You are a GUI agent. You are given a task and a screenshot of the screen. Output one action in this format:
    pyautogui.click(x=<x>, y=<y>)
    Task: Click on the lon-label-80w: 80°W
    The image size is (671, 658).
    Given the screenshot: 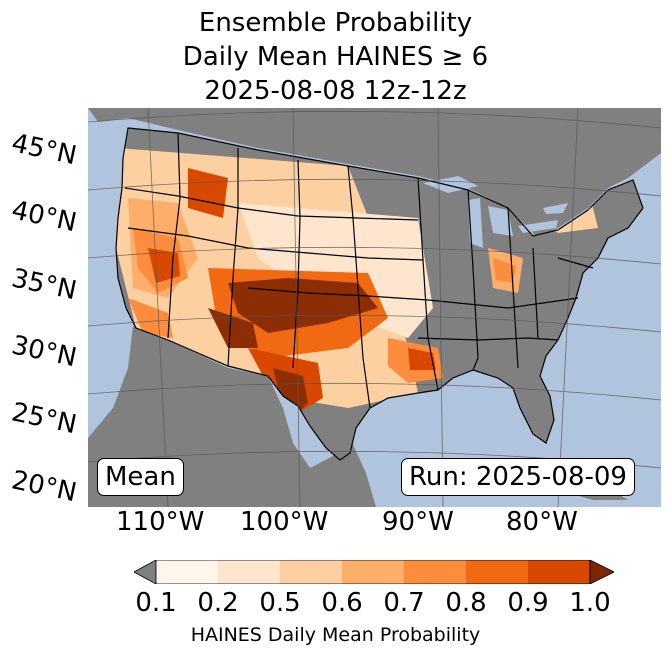 What is the action you would take?
    pyautogui.click(x=542, y=522)
    